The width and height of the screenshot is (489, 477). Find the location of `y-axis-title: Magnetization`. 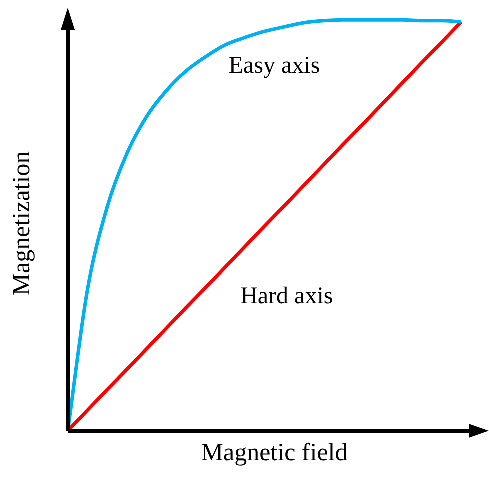

y-axis-title: Magnetization is located at coordinates (22, 223).